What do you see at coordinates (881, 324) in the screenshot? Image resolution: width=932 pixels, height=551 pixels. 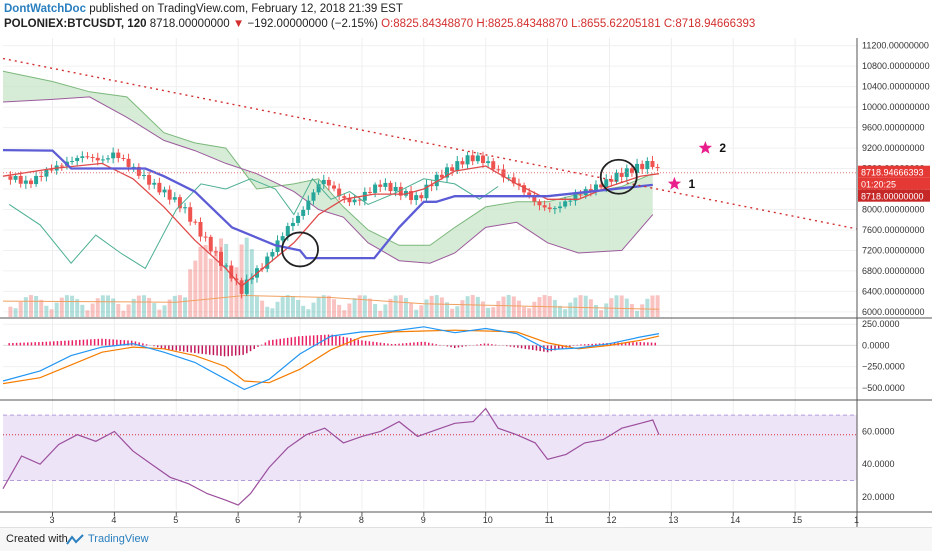 I see `macd-tick-label: 250.0000` at bounding box center [881, 324].